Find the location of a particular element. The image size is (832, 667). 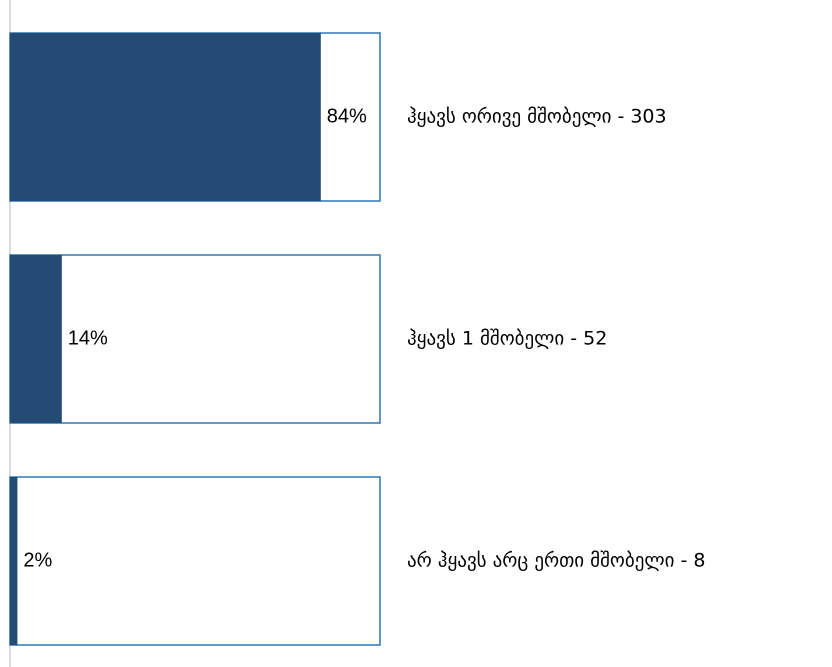

category-label: არ ჰყავს არც ერთი მშობელი - 8 is located at coordinates (556, 561).